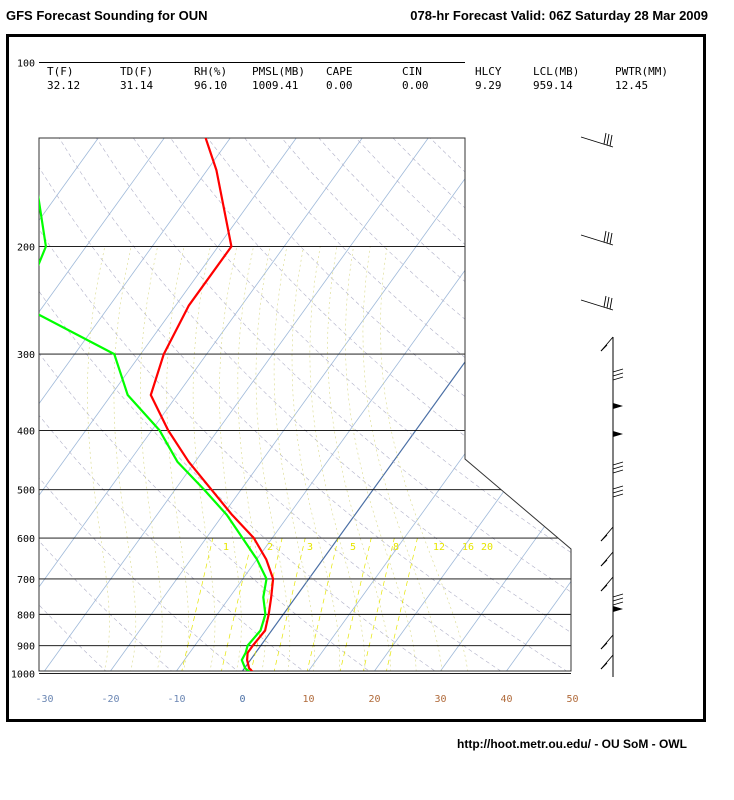 This screenshot has height=800, width=734. Describe the element at coordinates (308, 699) in the screenshot. I see `temperature-tick-label: 10` at that location.